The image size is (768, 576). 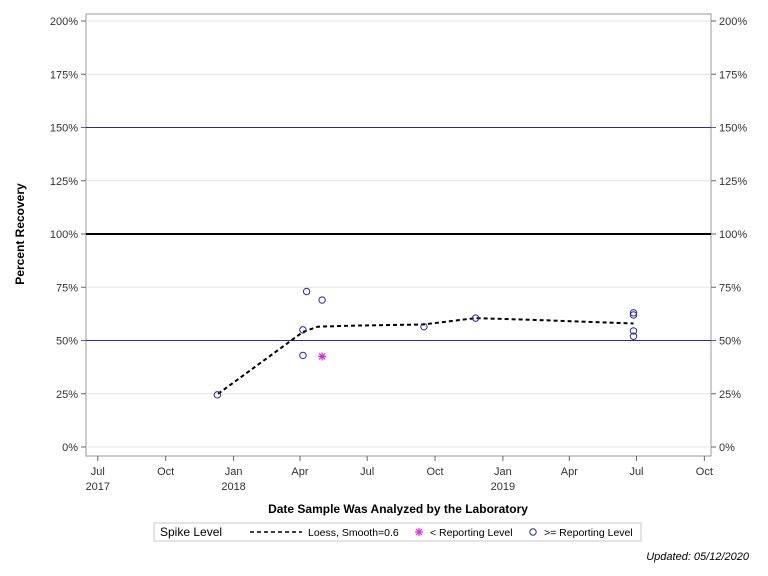 What do you see at coordinates (67, 288) in the screenshot?
I see `y-tick-label: 75%` at bounding box center [67, 288].